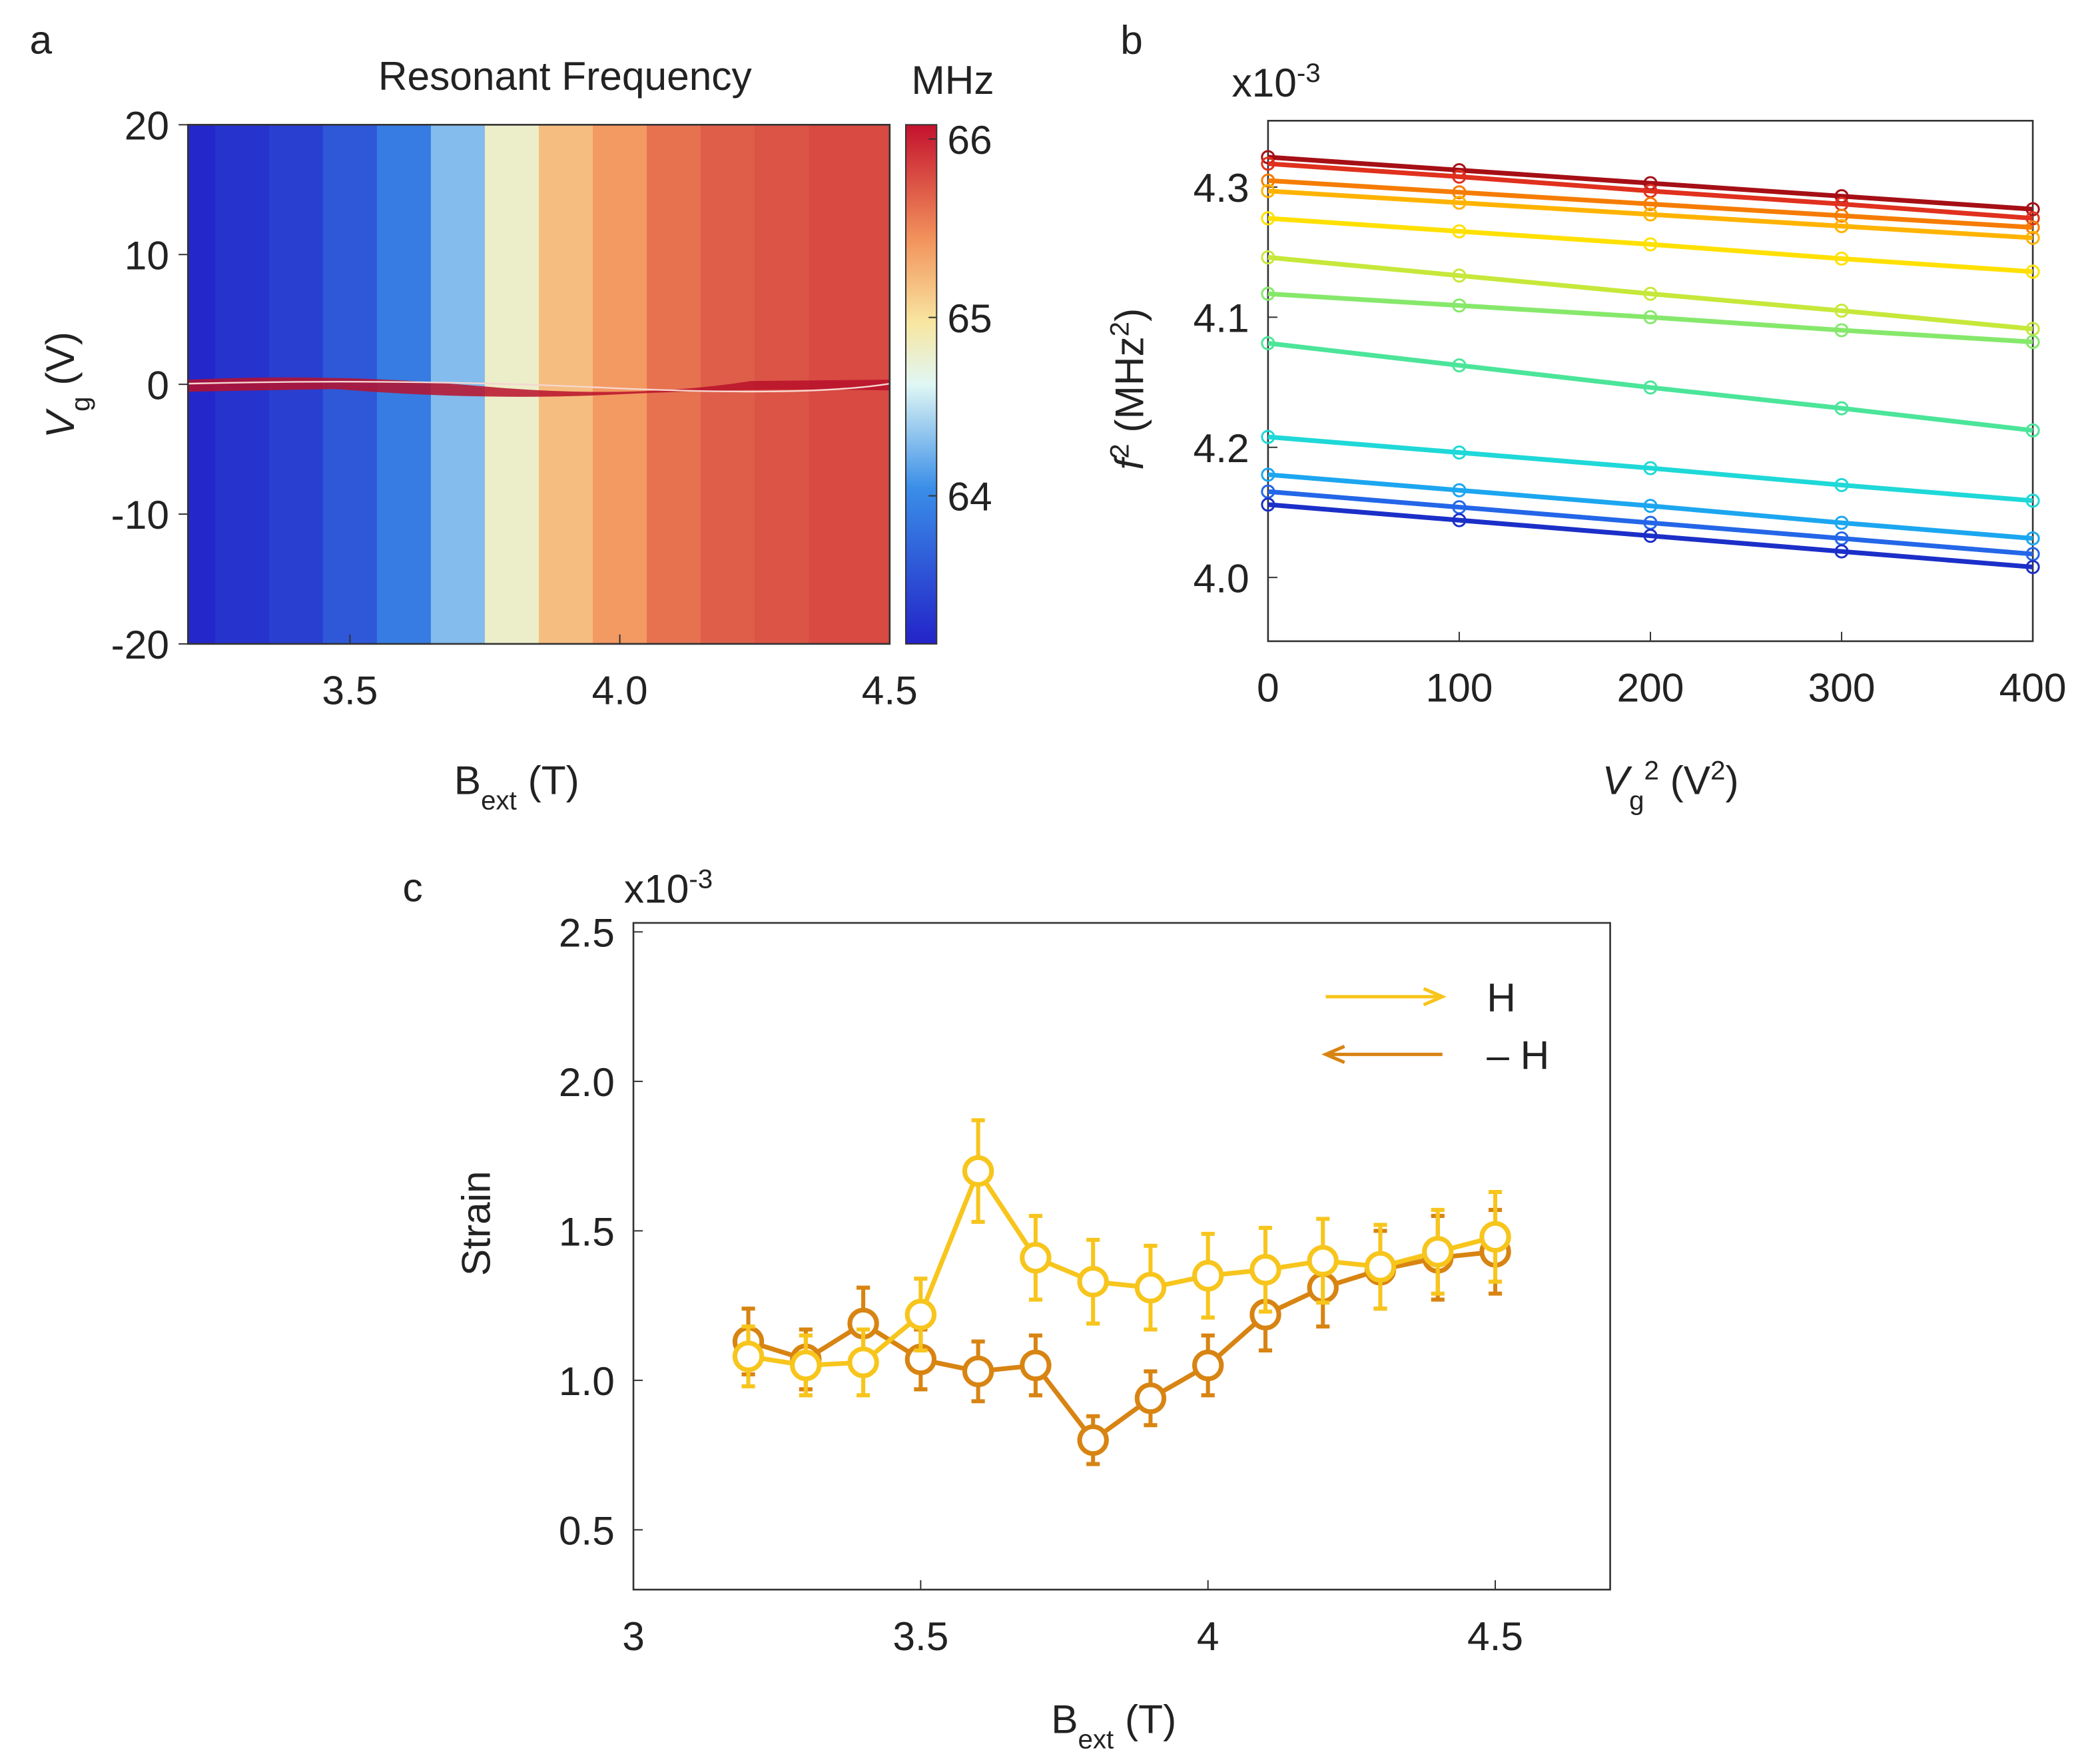  I want to click on x-tick-label: 0, so click(1268, 688).